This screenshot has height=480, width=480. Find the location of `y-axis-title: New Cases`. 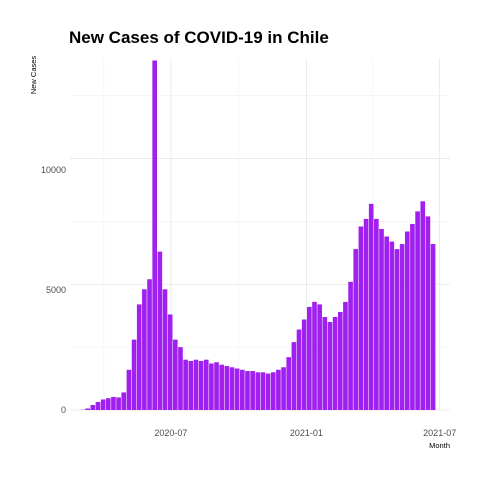

y-axis-title: New Cases is located at coordinates (33, 75).